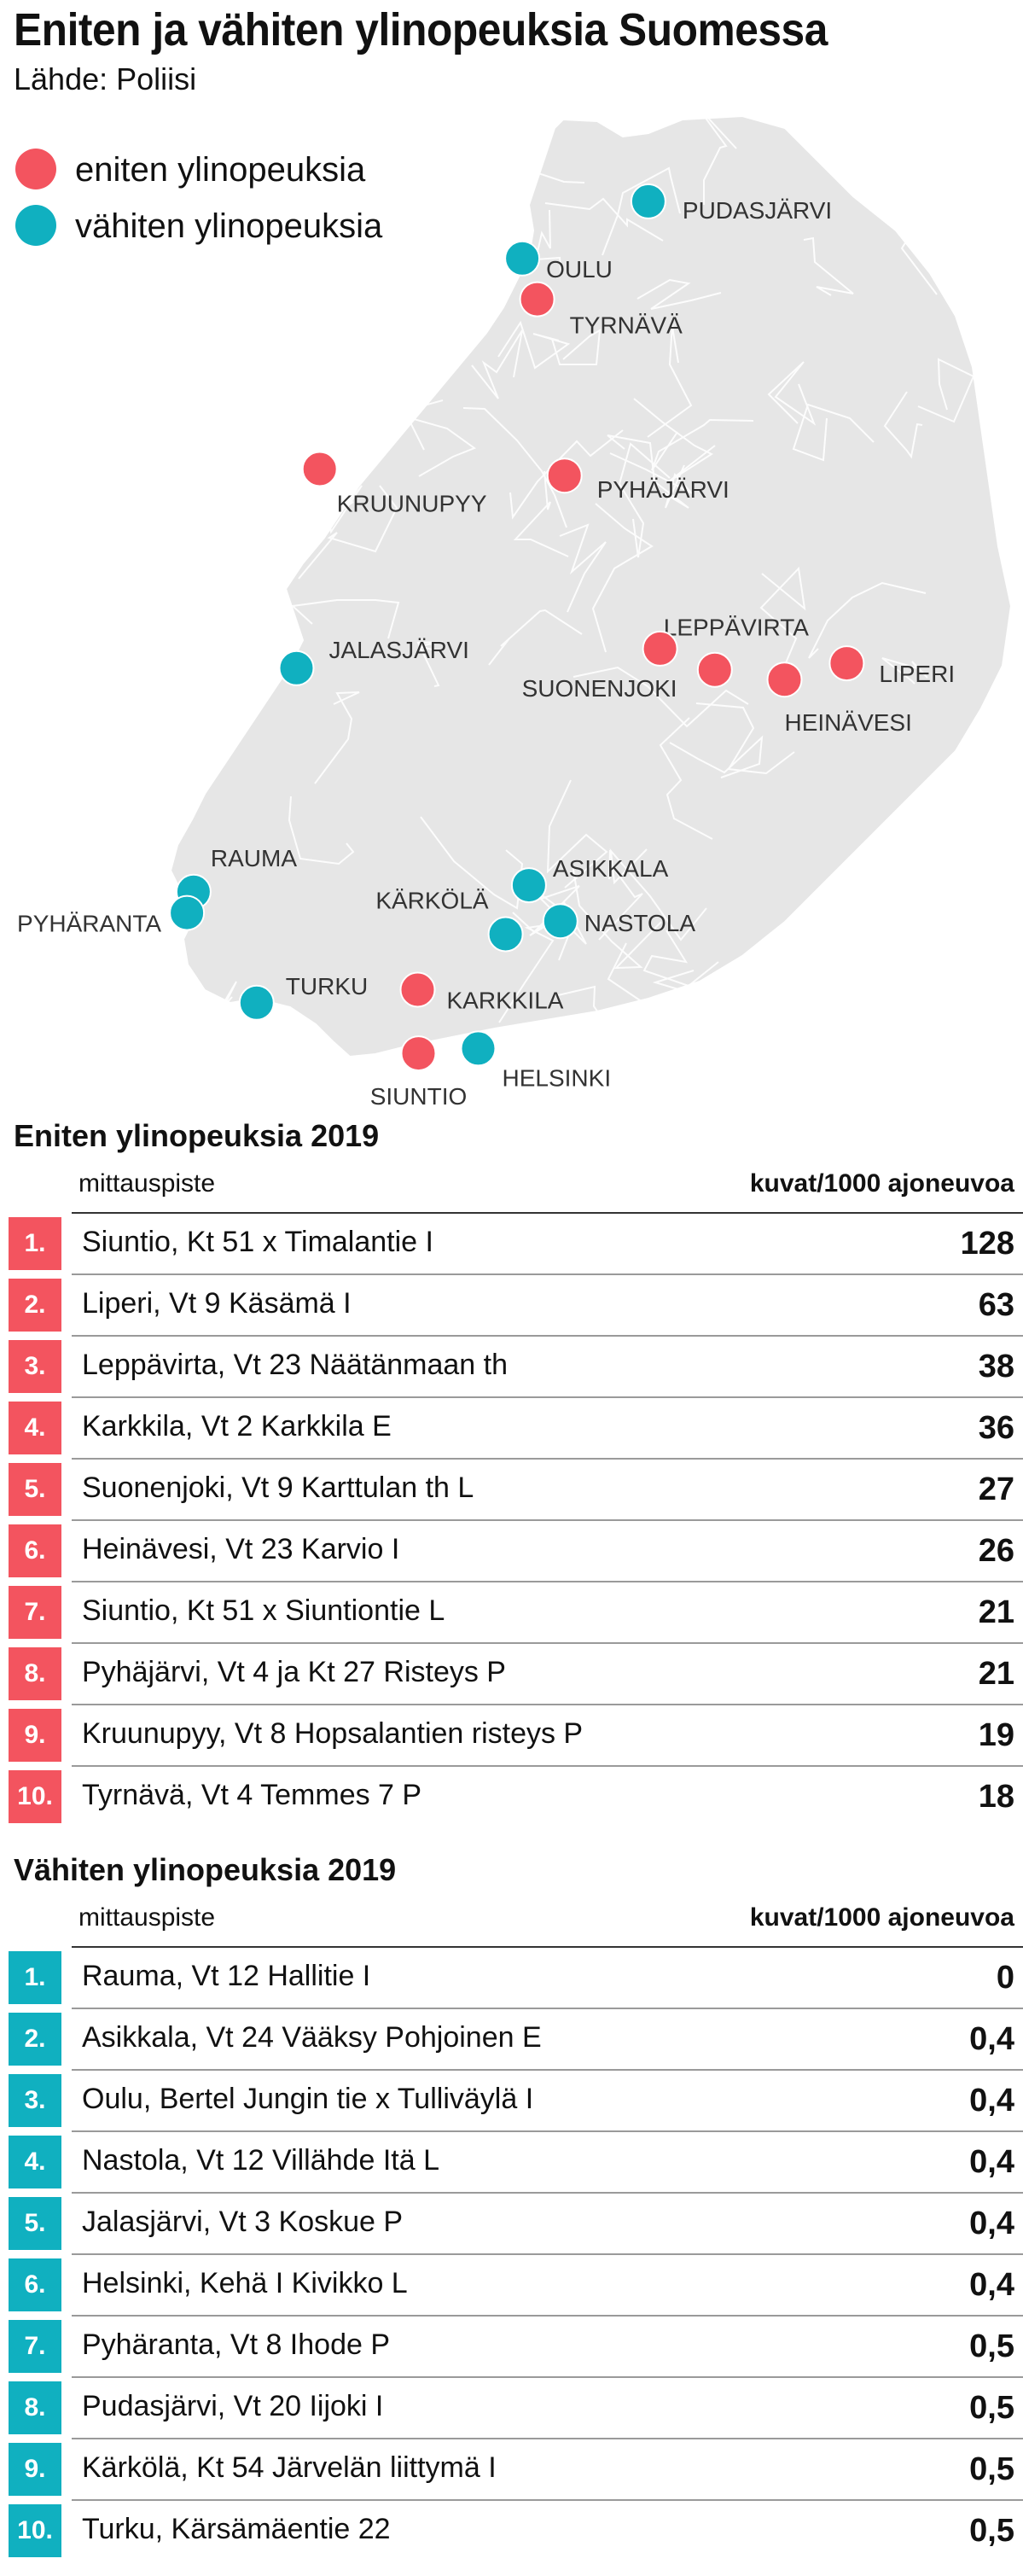  What do you see at coordinates (511, 2470) in the screenshot?
I see `least-table-row: 9. Kärkölä, Kt 54 Järvelän liittymä I 0,5` at bounding box center [511, 2470].